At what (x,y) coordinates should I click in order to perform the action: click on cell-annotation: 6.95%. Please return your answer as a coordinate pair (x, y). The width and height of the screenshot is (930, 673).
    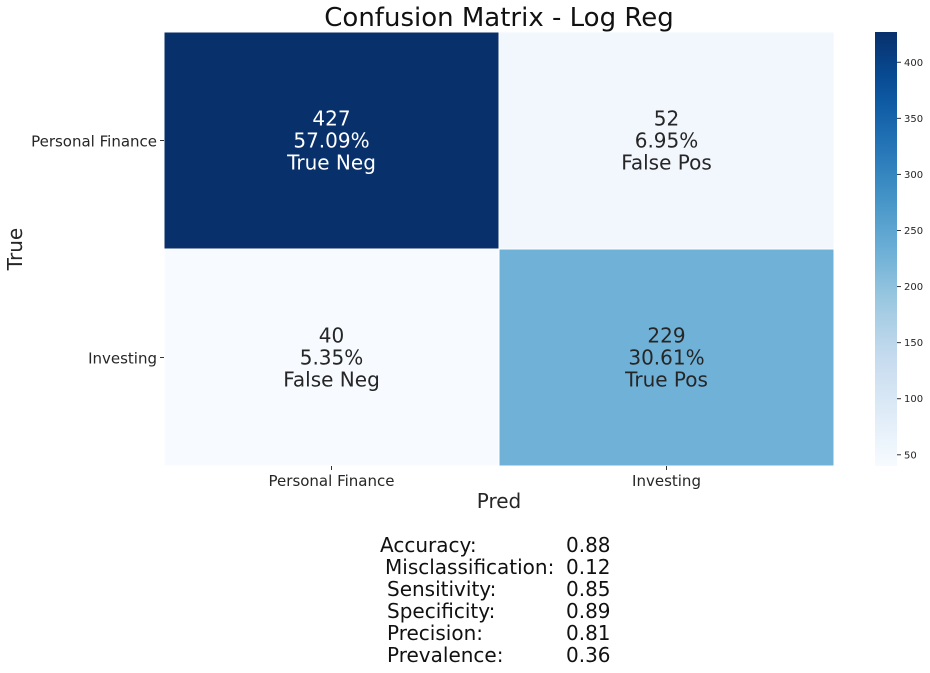
    Looking at the image, I should click on (667, 141).